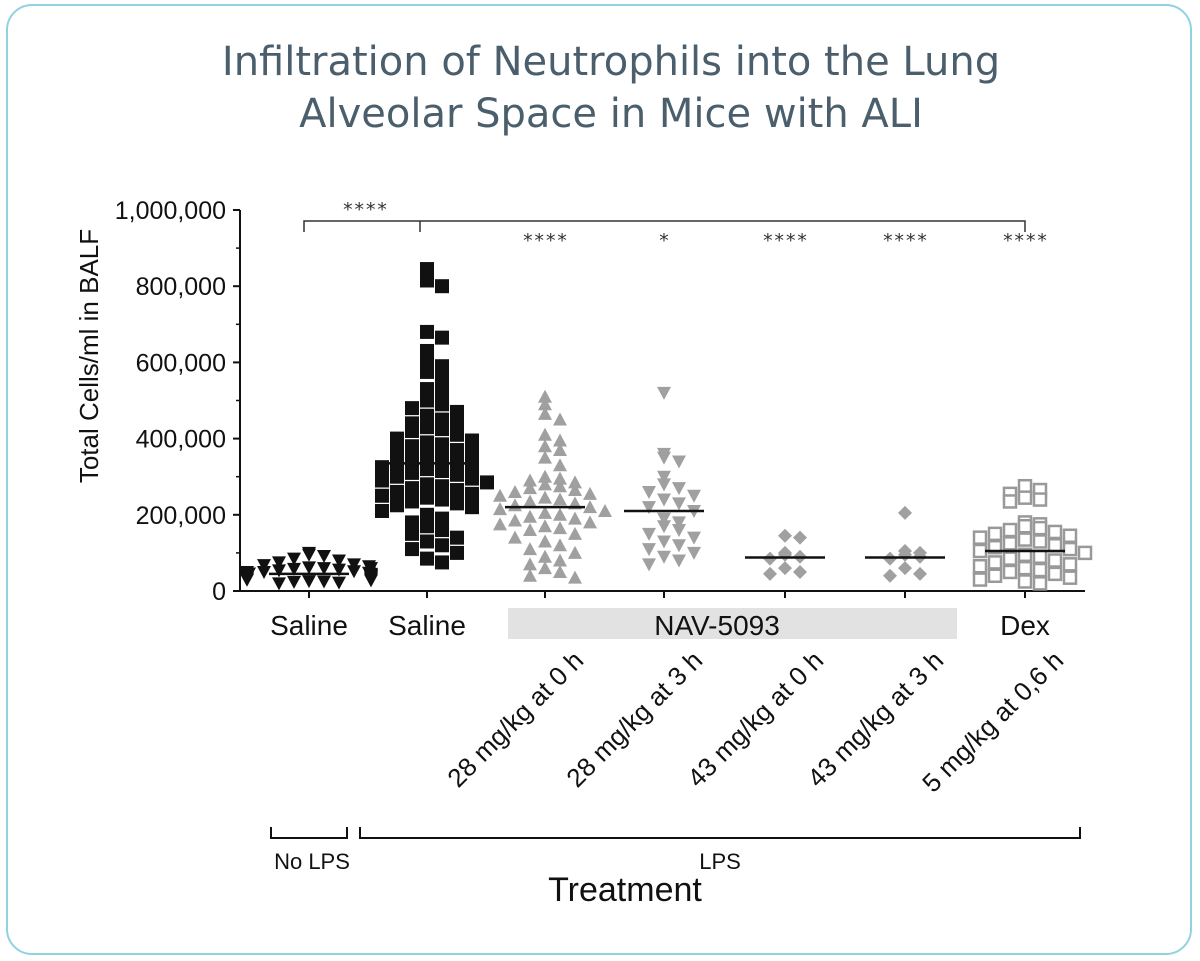  Describe the element at coordinates (181, 363) in the screenshot. I see `y-tick-label: 600,000` at that location.